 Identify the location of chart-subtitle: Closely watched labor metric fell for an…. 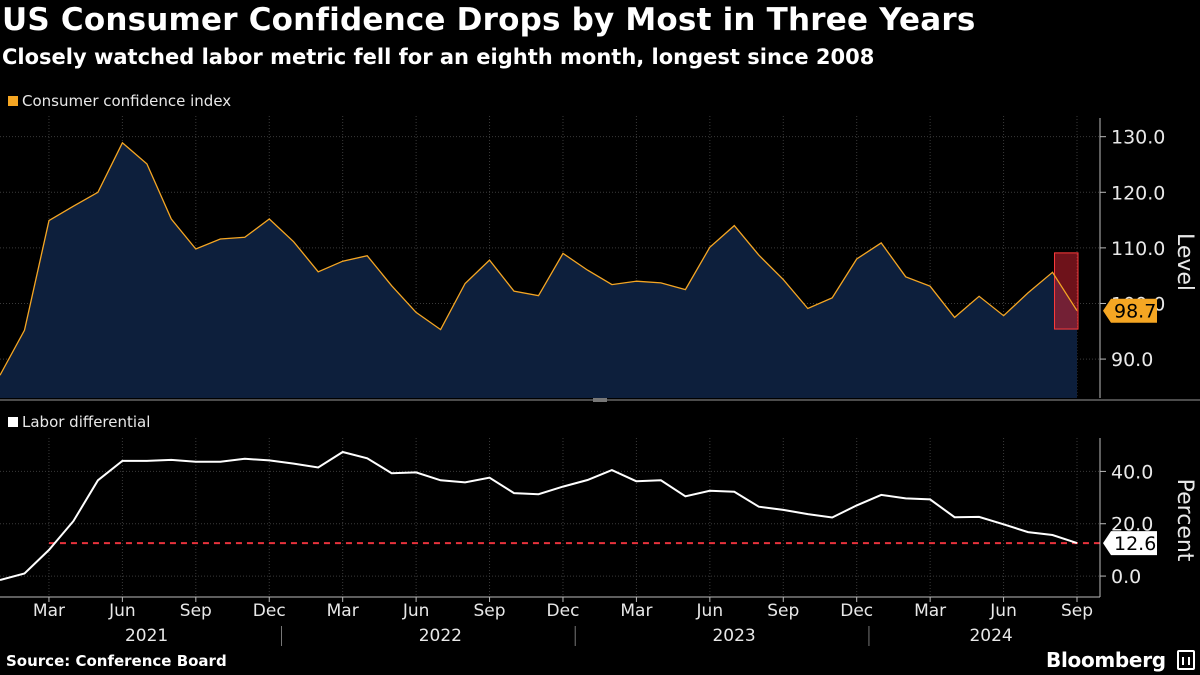
(438, 57).